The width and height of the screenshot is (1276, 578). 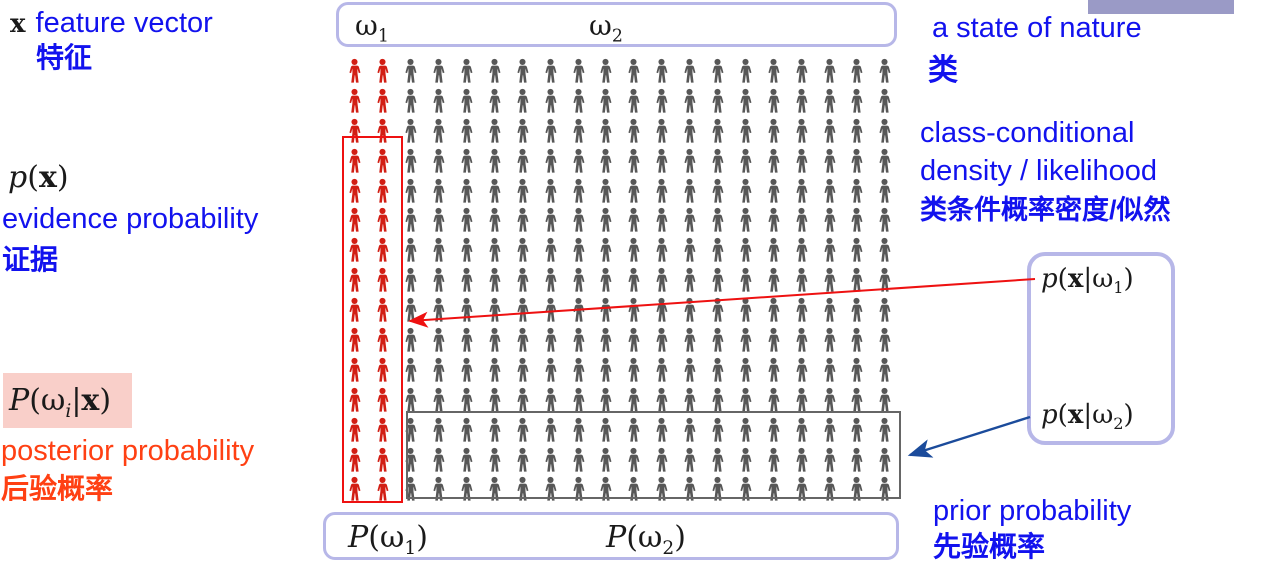 What do you see at coordinates (18, 24) in the screenshot?
I see `feature-symbol: x` at bounding box center [18, 24].